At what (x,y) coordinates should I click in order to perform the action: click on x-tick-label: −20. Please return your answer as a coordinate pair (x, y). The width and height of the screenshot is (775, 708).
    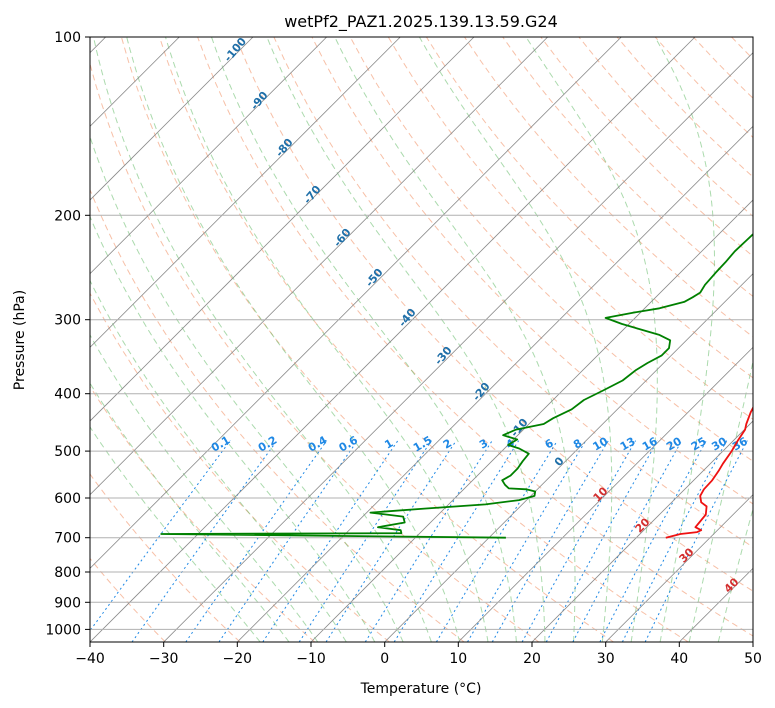
    Looking at the image, I should click on (238, 659).